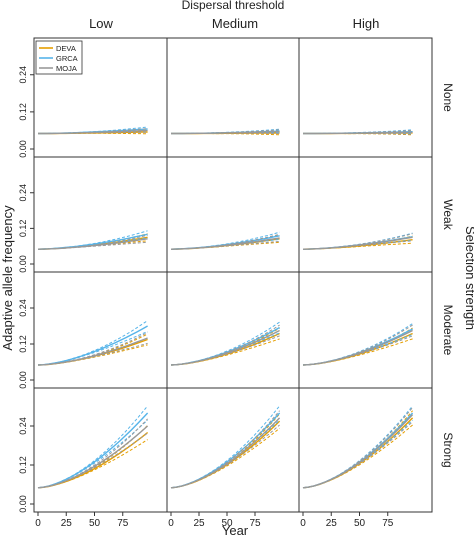 This screenshot has width=474, height=540. I want to click on row-label-strong: Strong, so click(448, 449).